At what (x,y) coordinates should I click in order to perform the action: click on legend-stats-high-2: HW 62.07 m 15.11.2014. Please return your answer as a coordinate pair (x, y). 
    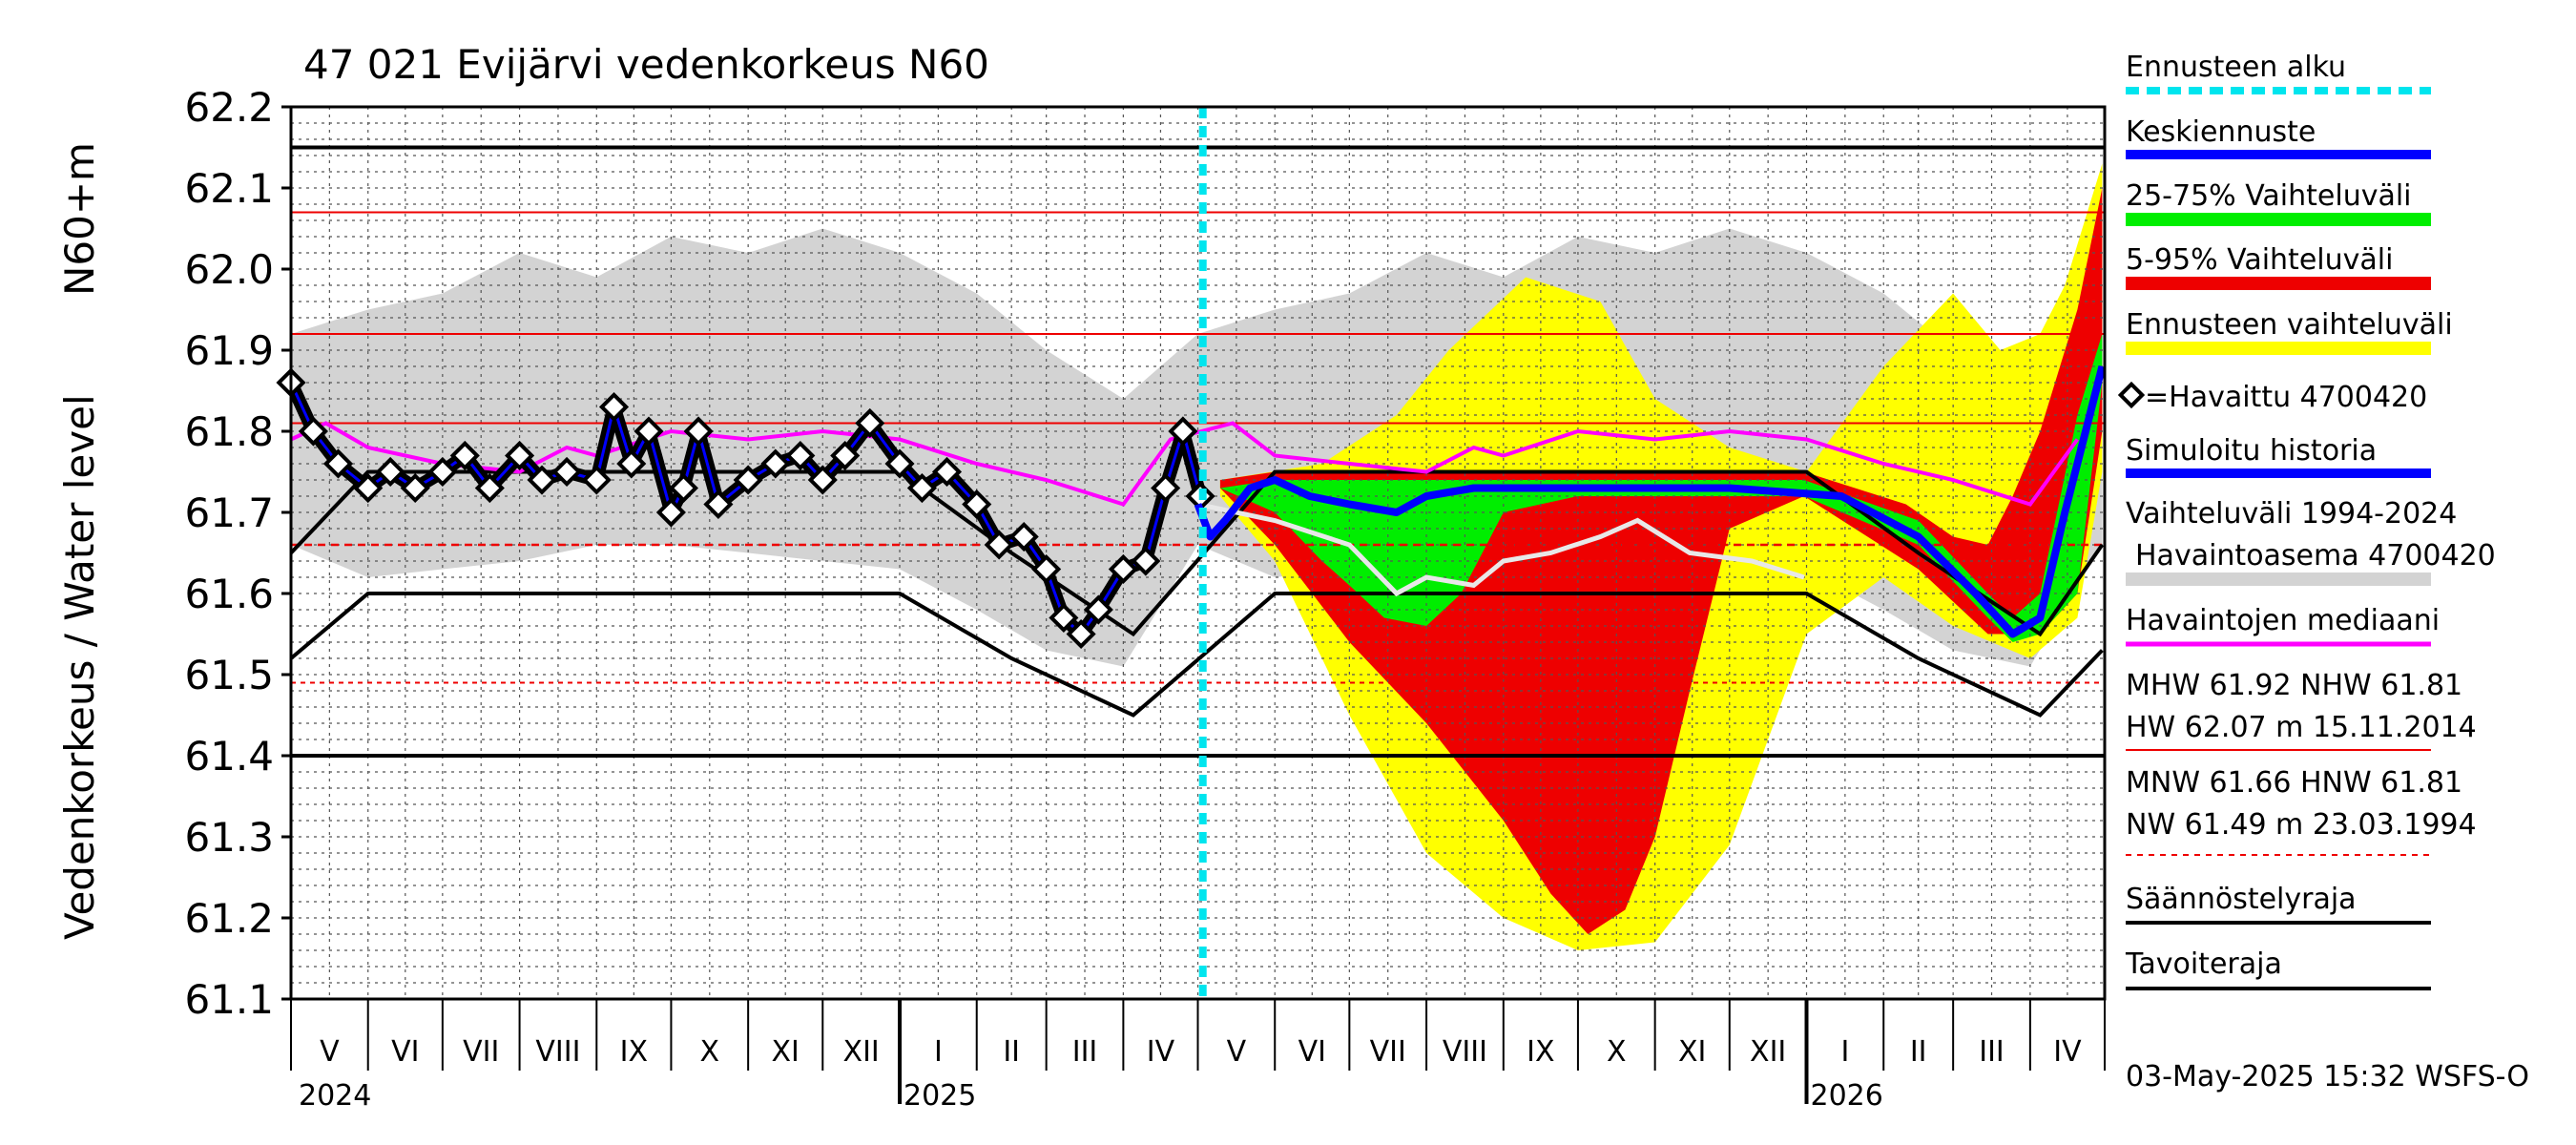
    Looking at the image, I should click on (2301, 728).